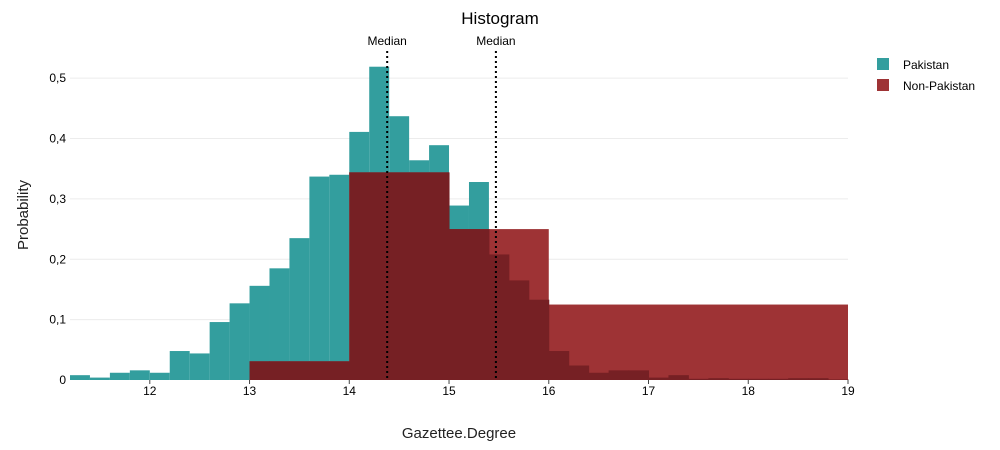 The height and width of the screenshot is (450, 1000). What do you see at coordinates (250, 391) in the screenshot?
I see `x-tick-label-1: 13` at bounding box center [250, 391].